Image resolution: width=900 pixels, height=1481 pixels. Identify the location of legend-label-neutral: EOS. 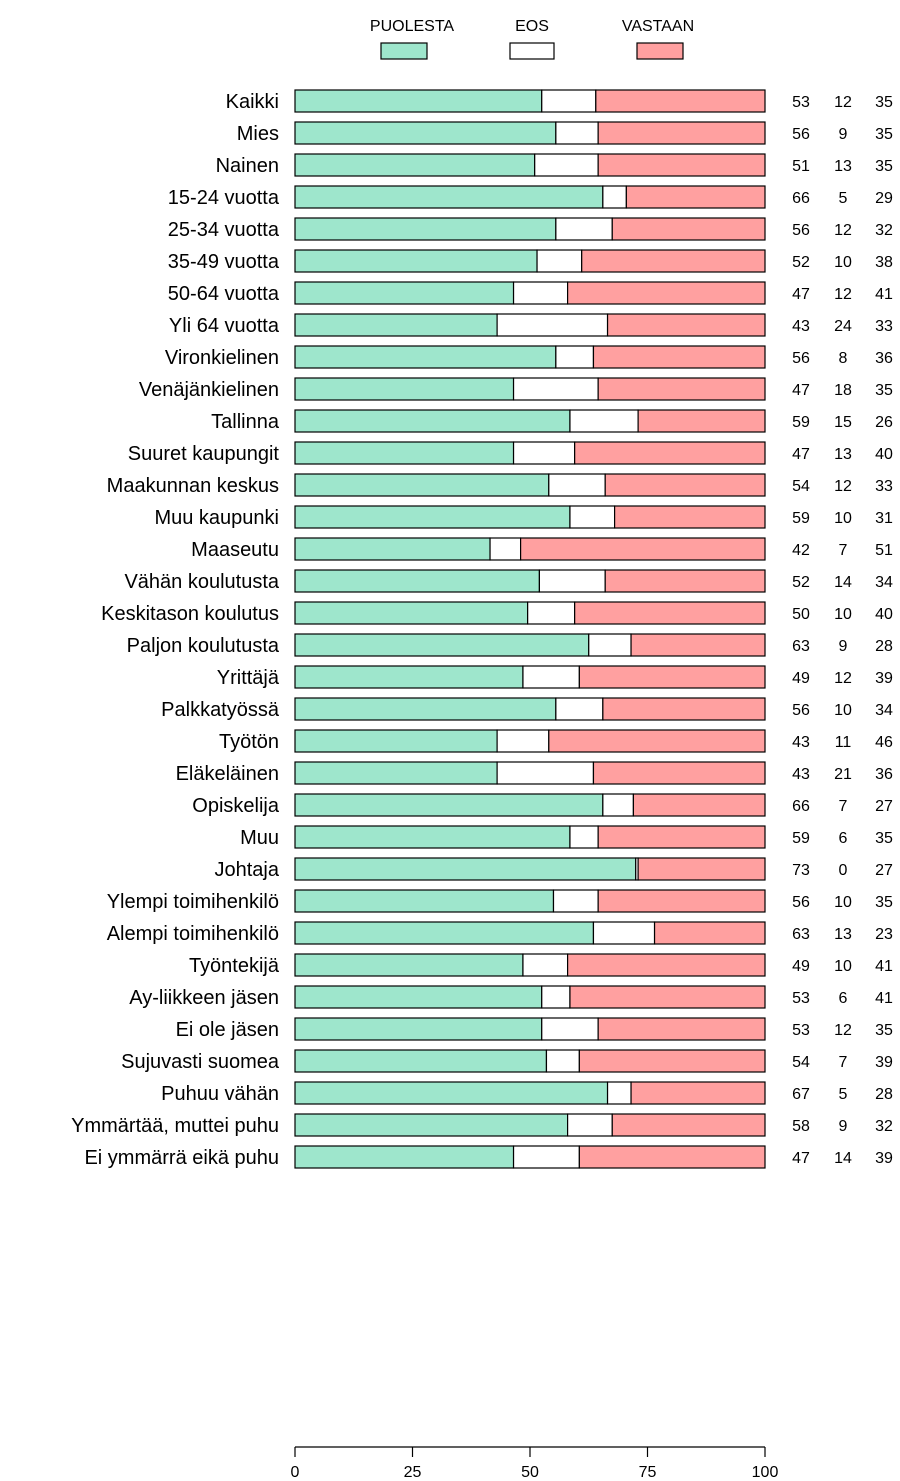
(532, 26).